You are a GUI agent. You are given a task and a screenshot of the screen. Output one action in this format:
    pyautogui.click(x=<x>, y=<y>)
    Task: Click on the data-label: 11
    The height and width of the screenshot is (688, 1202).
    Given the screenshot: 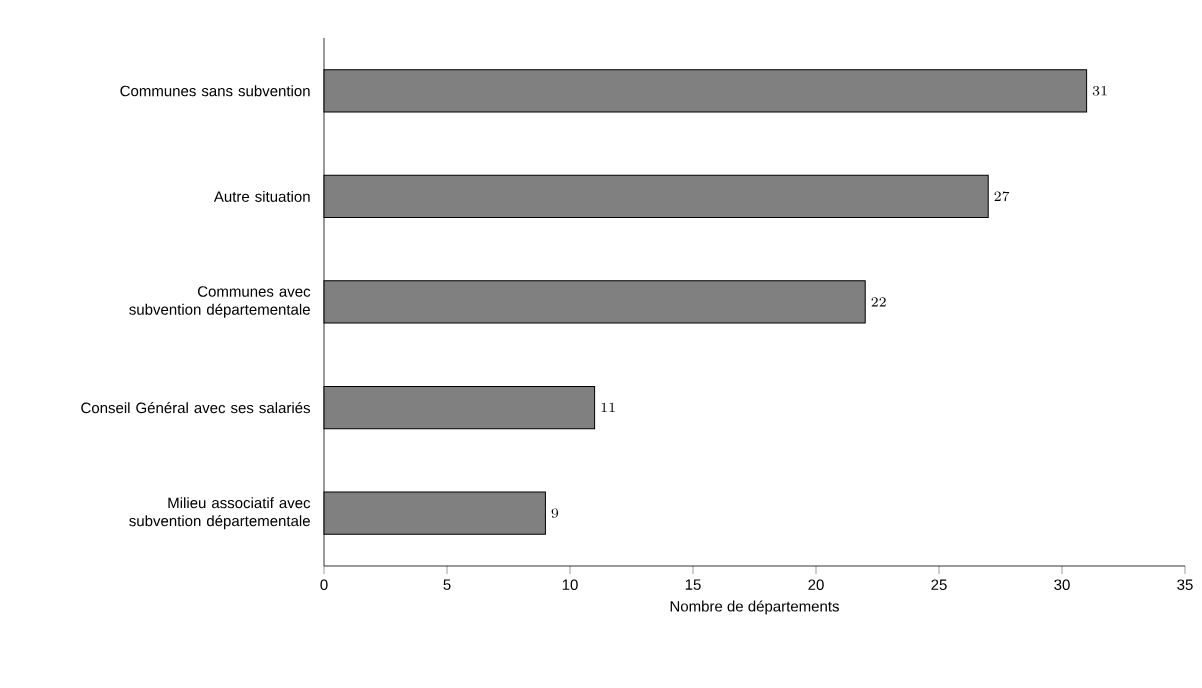 What is the action you would take?
    pyautogui.click(x=608, y=407)
    